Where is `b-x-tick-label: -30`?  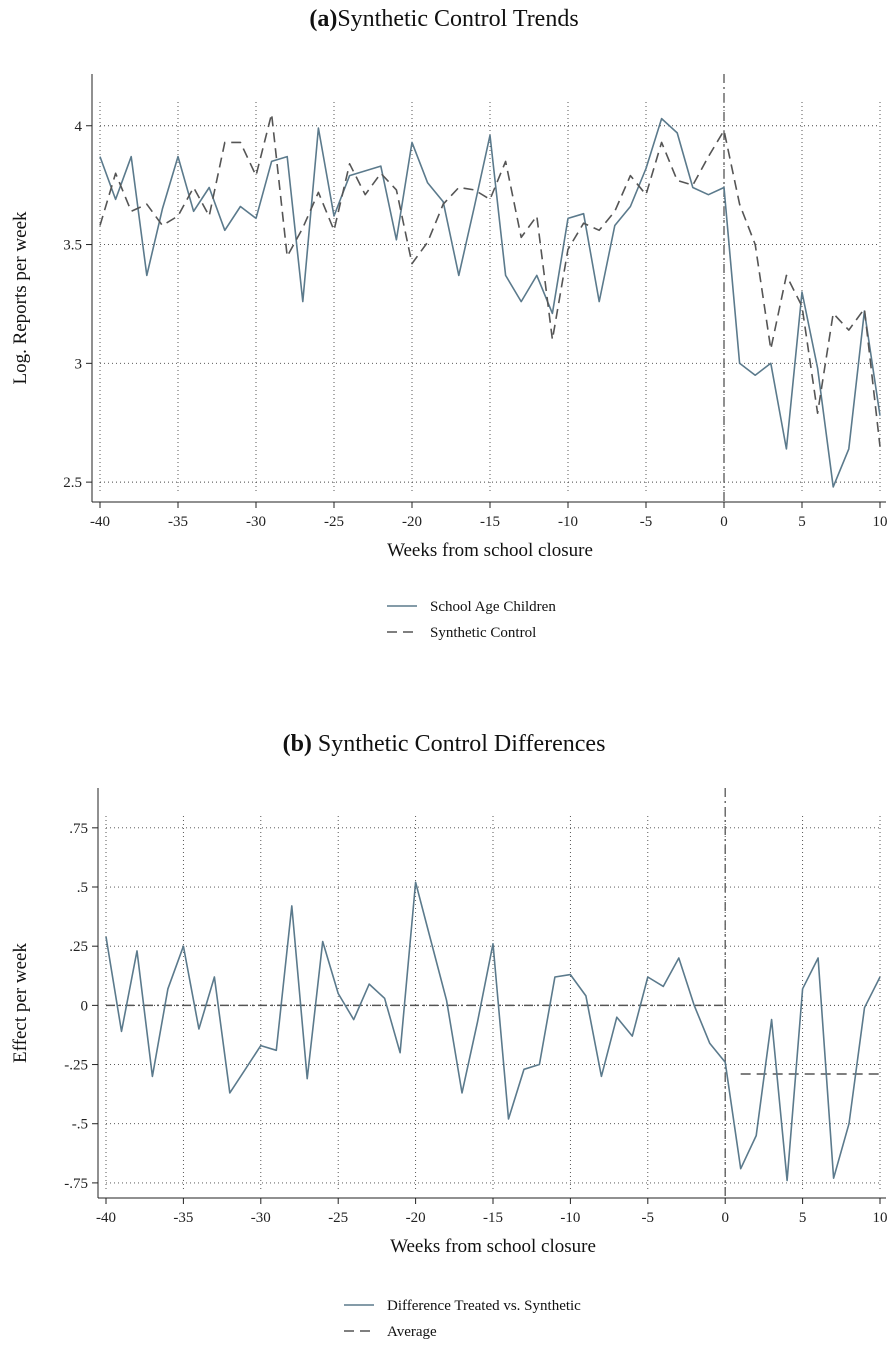 b-x-tick-label: -30 is located at coordinates (261, 1218).